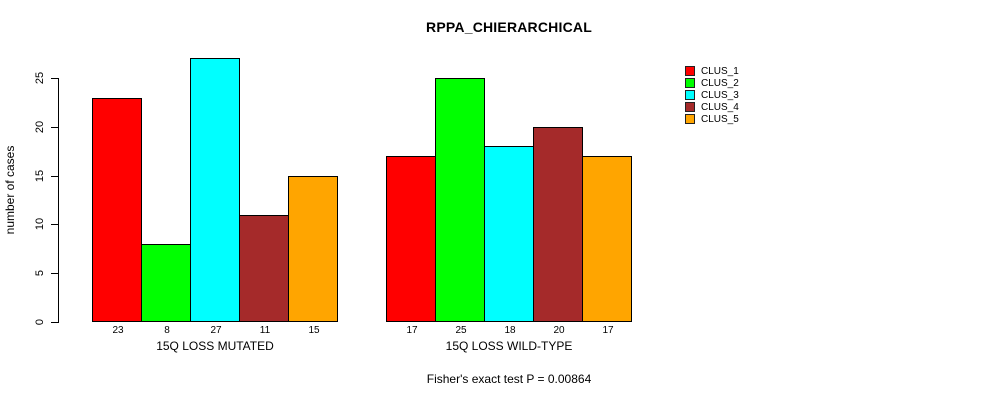 Image resolution: width=990 pixels, height=400 pixels. Describe the element at coordinates (510, 330) in the screenshot. I see `bar-value-label: 18` at that location.